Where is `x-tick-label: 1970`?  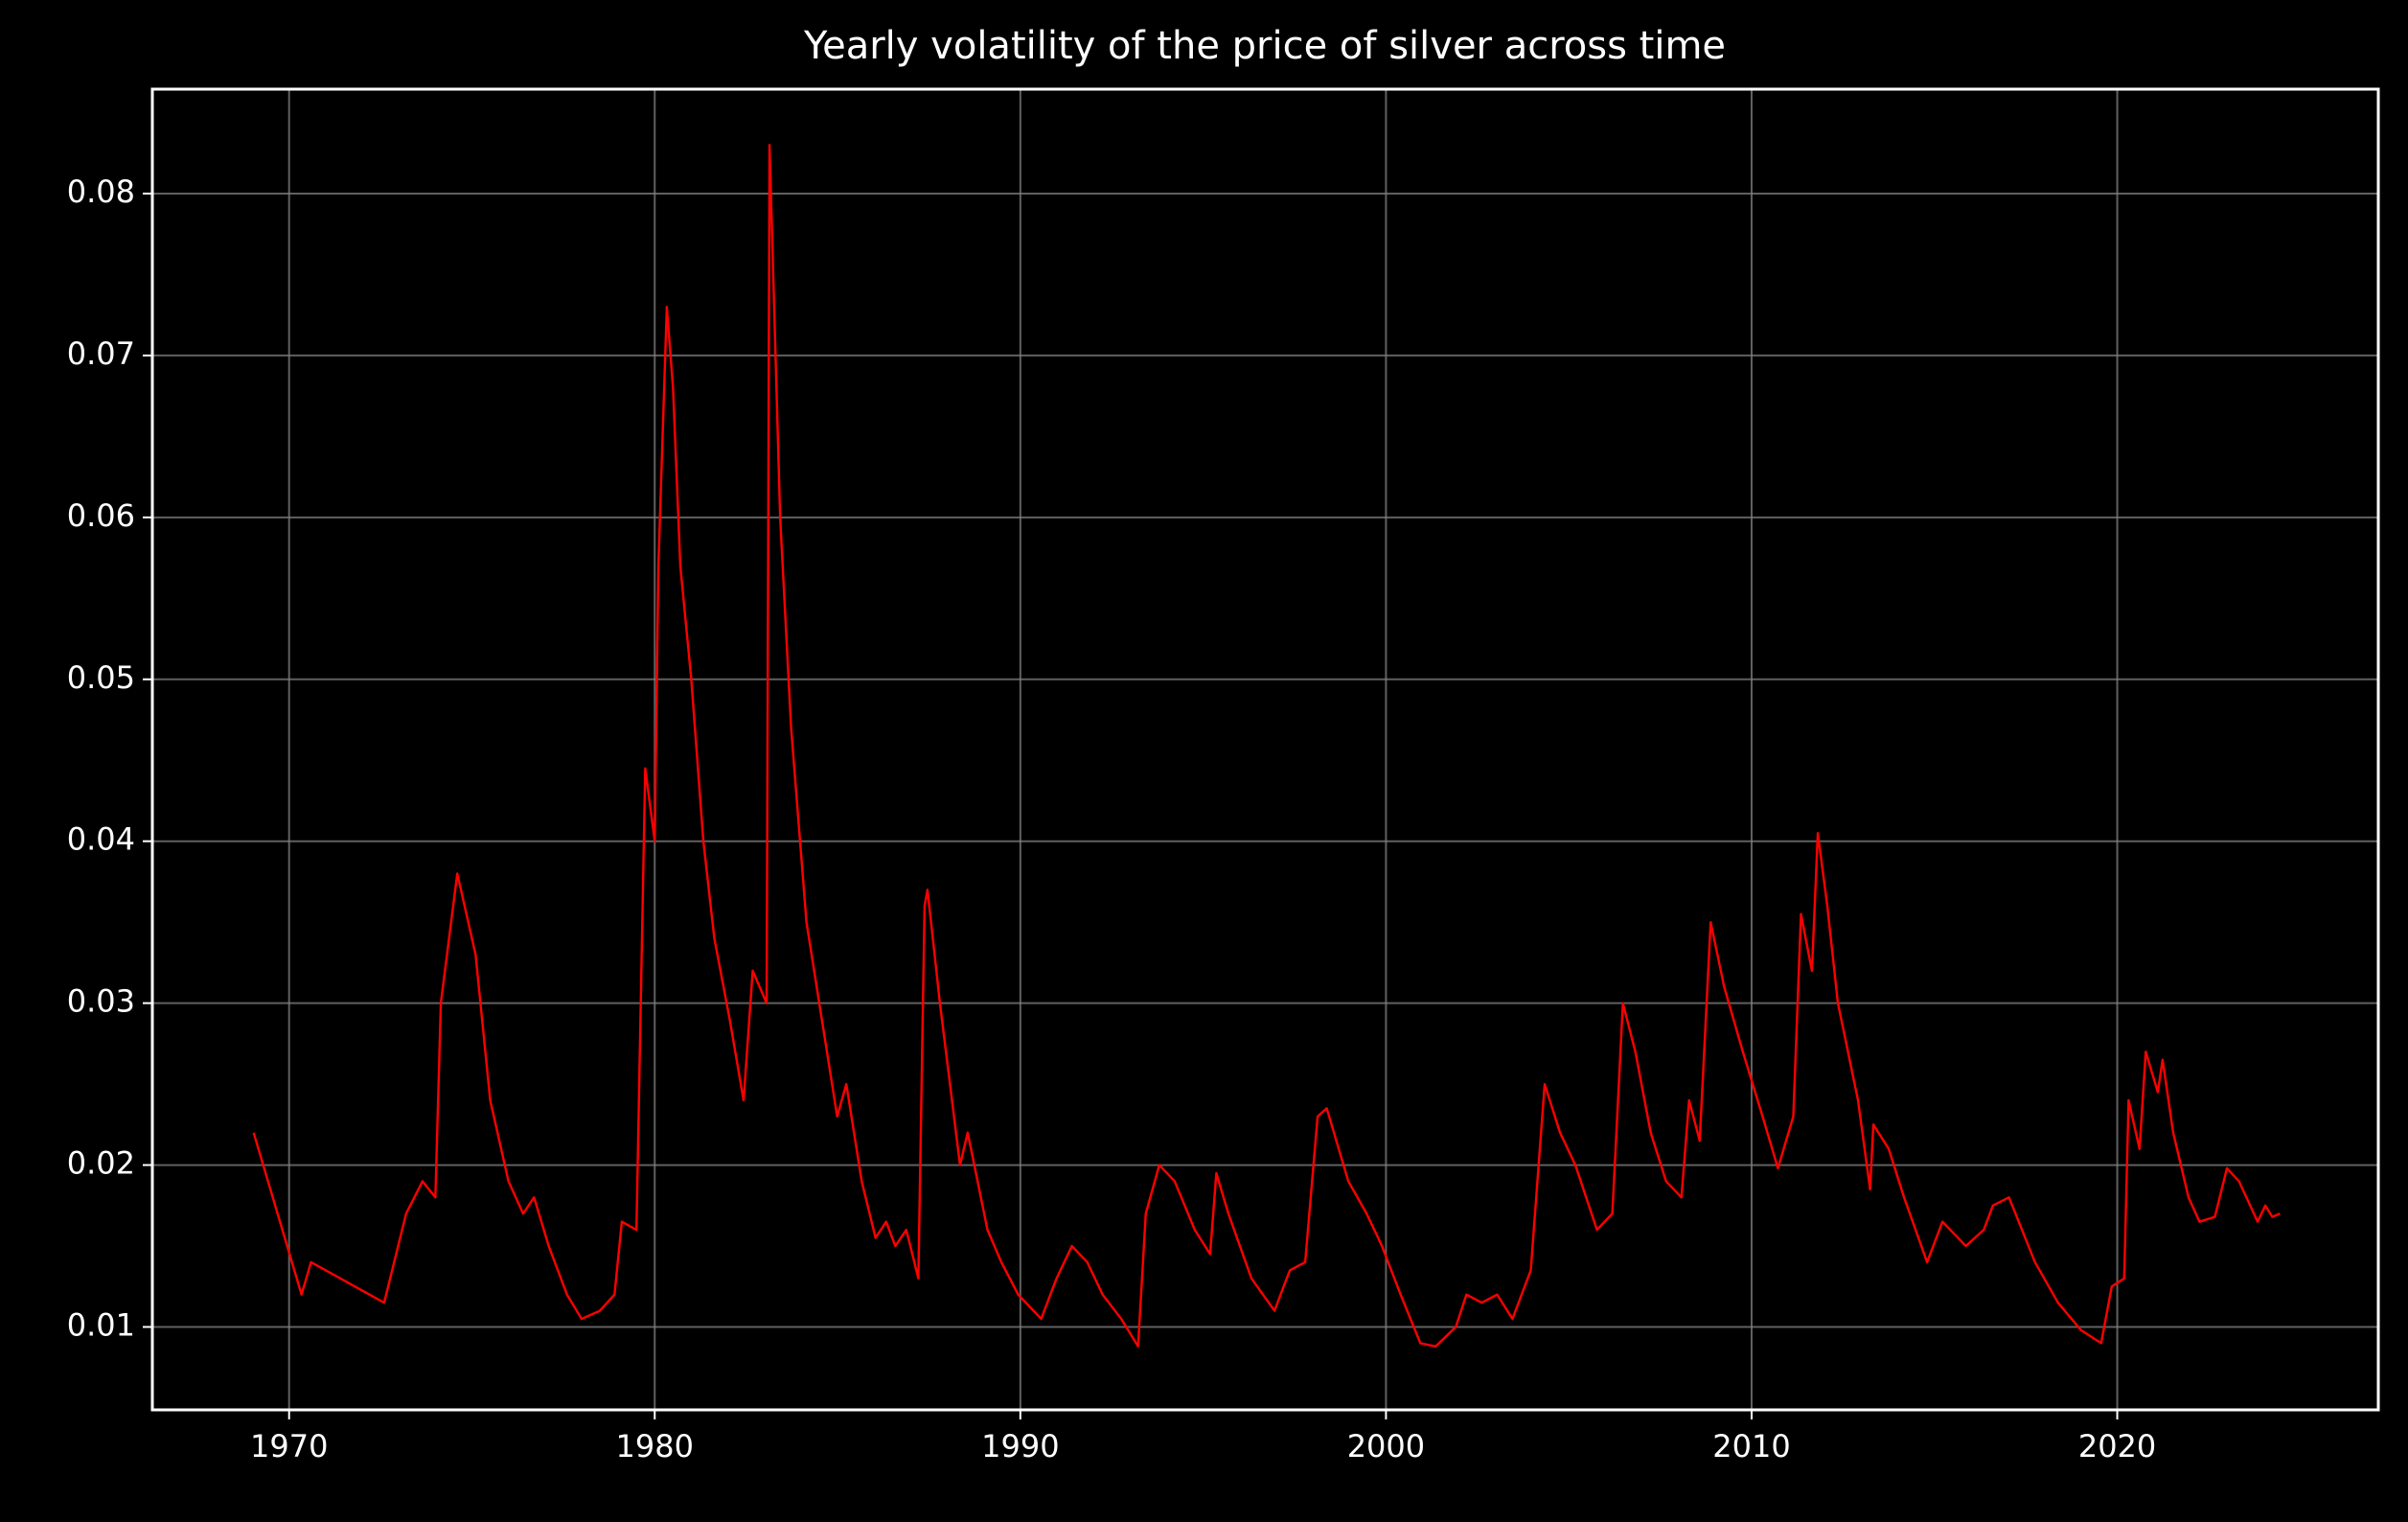 x-tick-label: 1970 is located at coordinates (289, 1446).